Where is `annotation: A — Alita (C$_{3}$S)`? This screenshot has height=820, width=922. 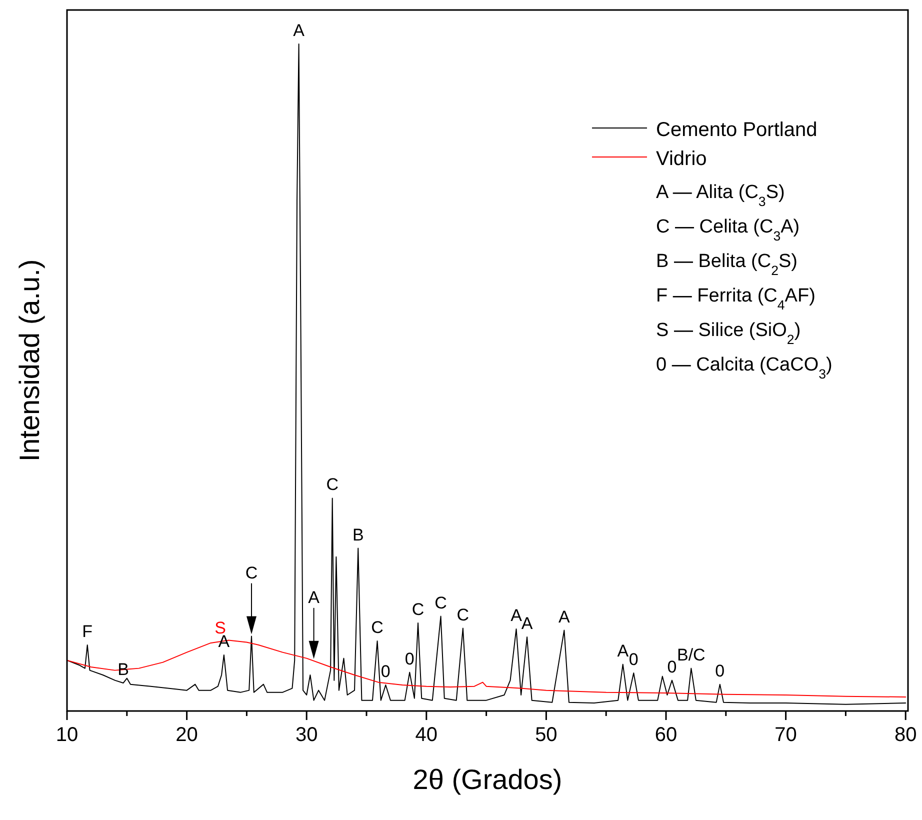 annotation: A — Alita (C$_{3}$S) is located at coordinates (720, 195).